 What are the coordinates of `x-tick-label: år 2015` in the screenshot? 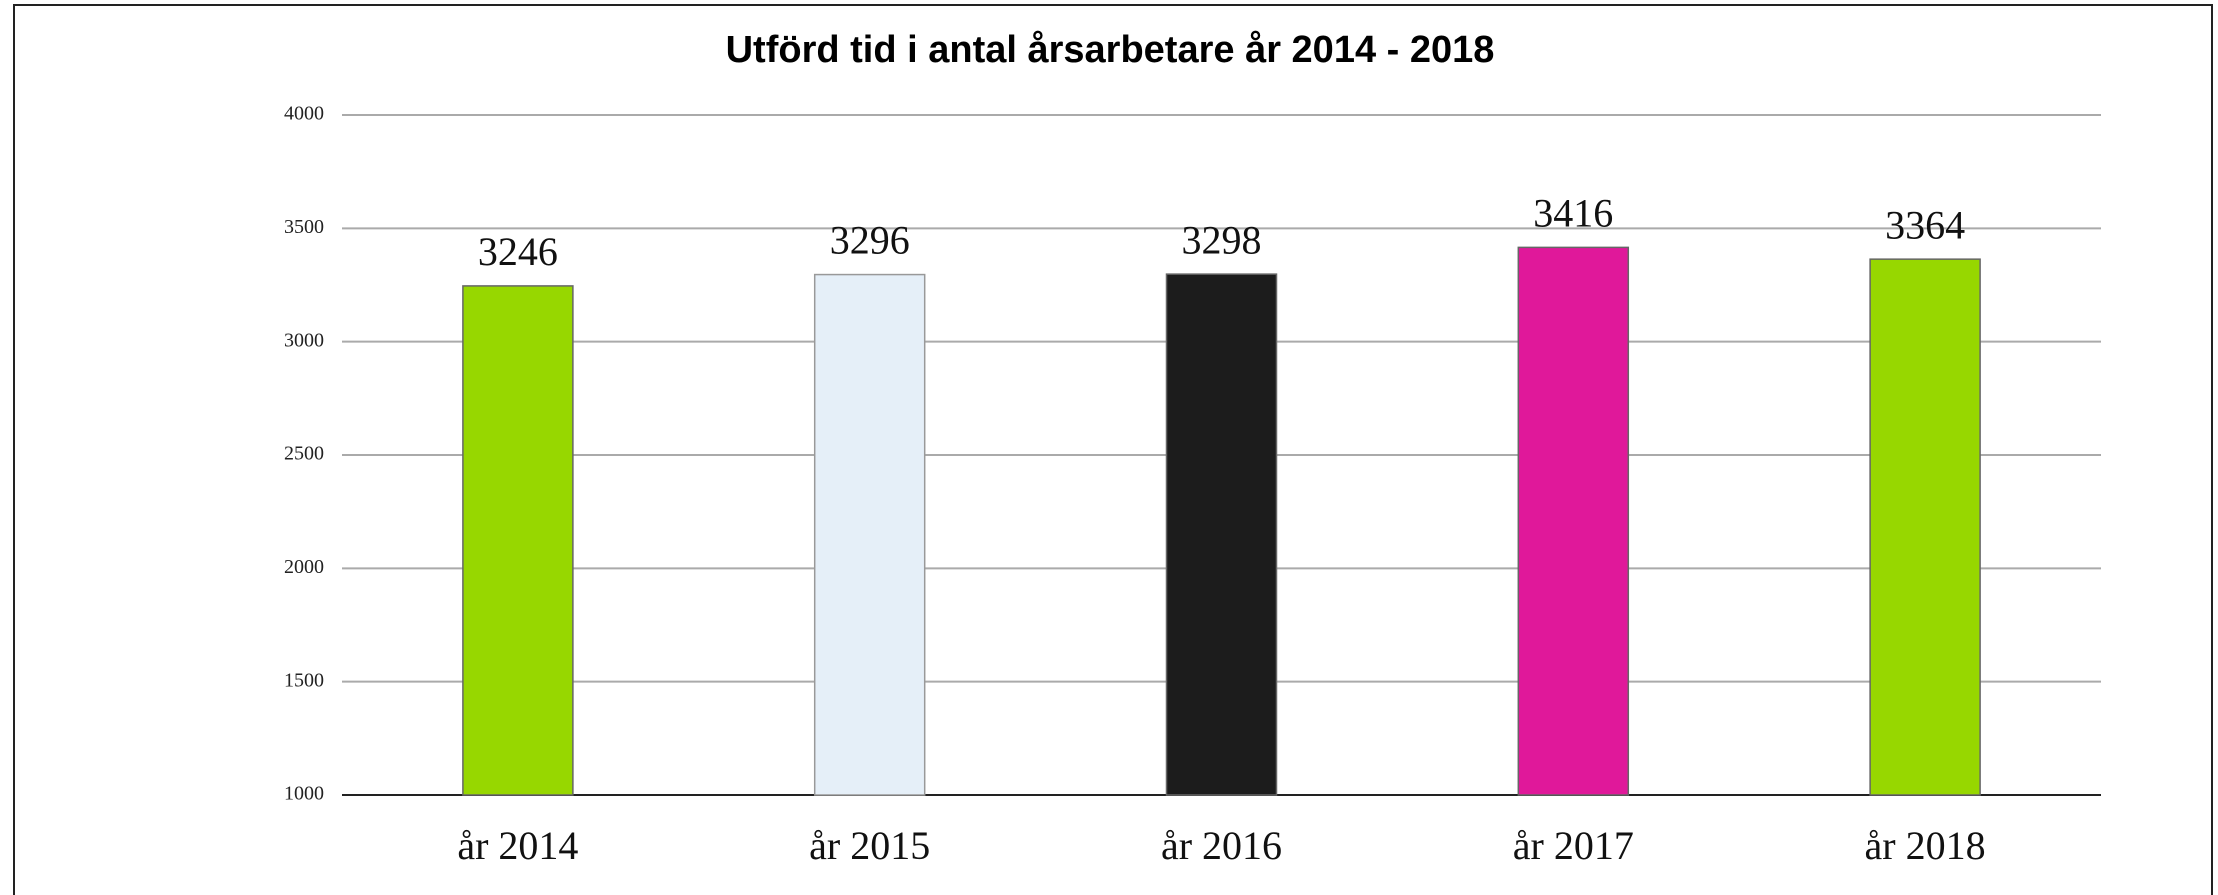 It's located at (869, 845).